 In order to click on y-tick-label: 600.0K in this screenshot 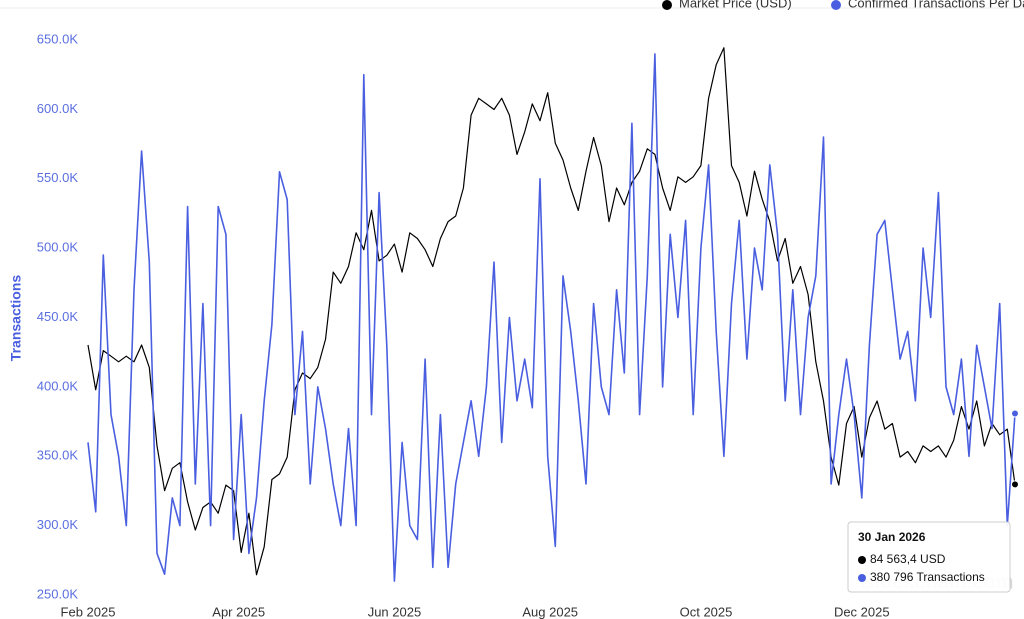, I will do `click(58, 108)`.